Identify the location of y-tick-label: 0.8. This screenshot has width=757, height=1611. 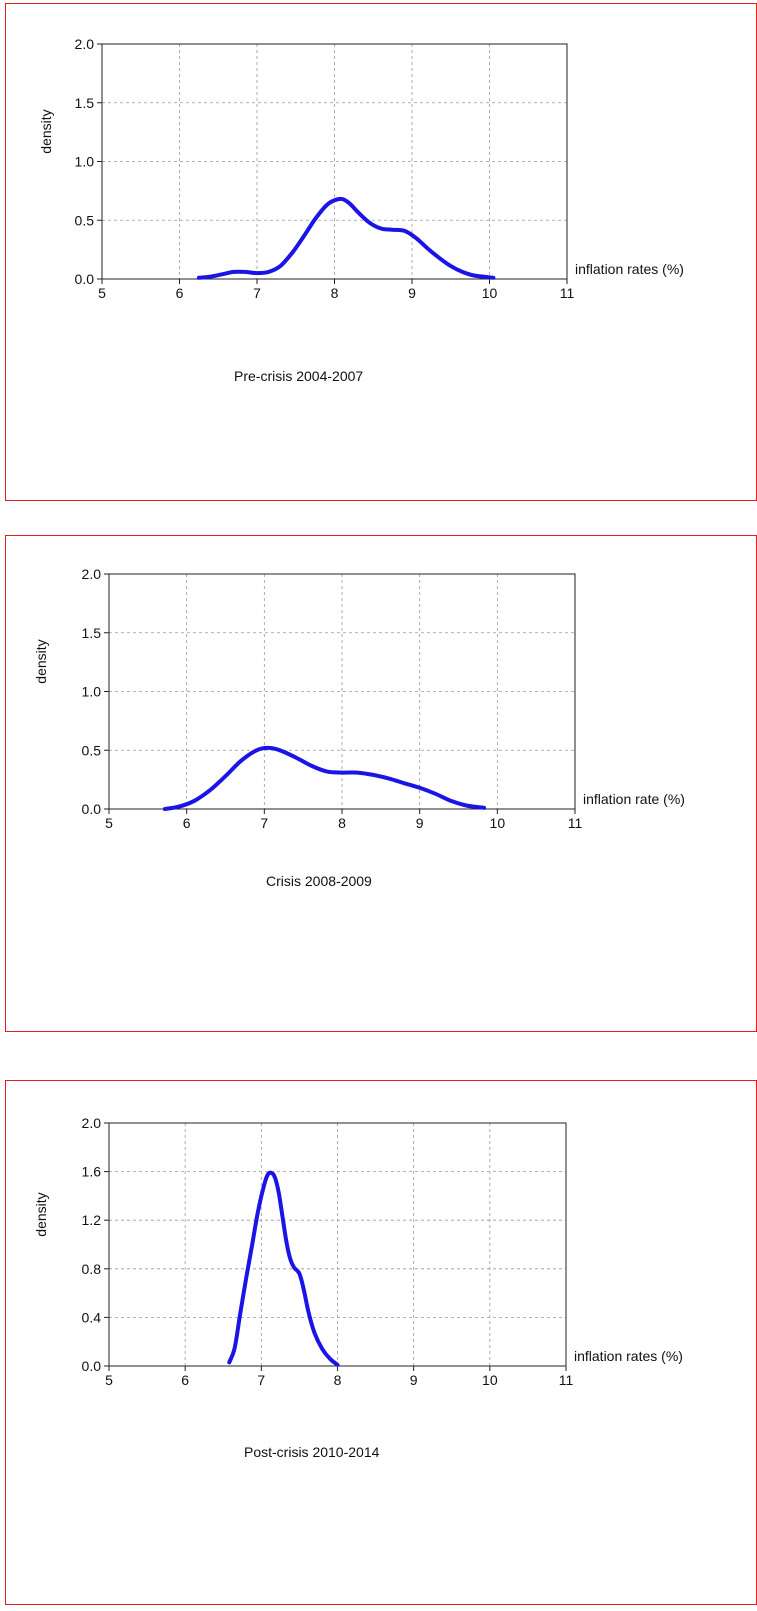
(92, 1269).